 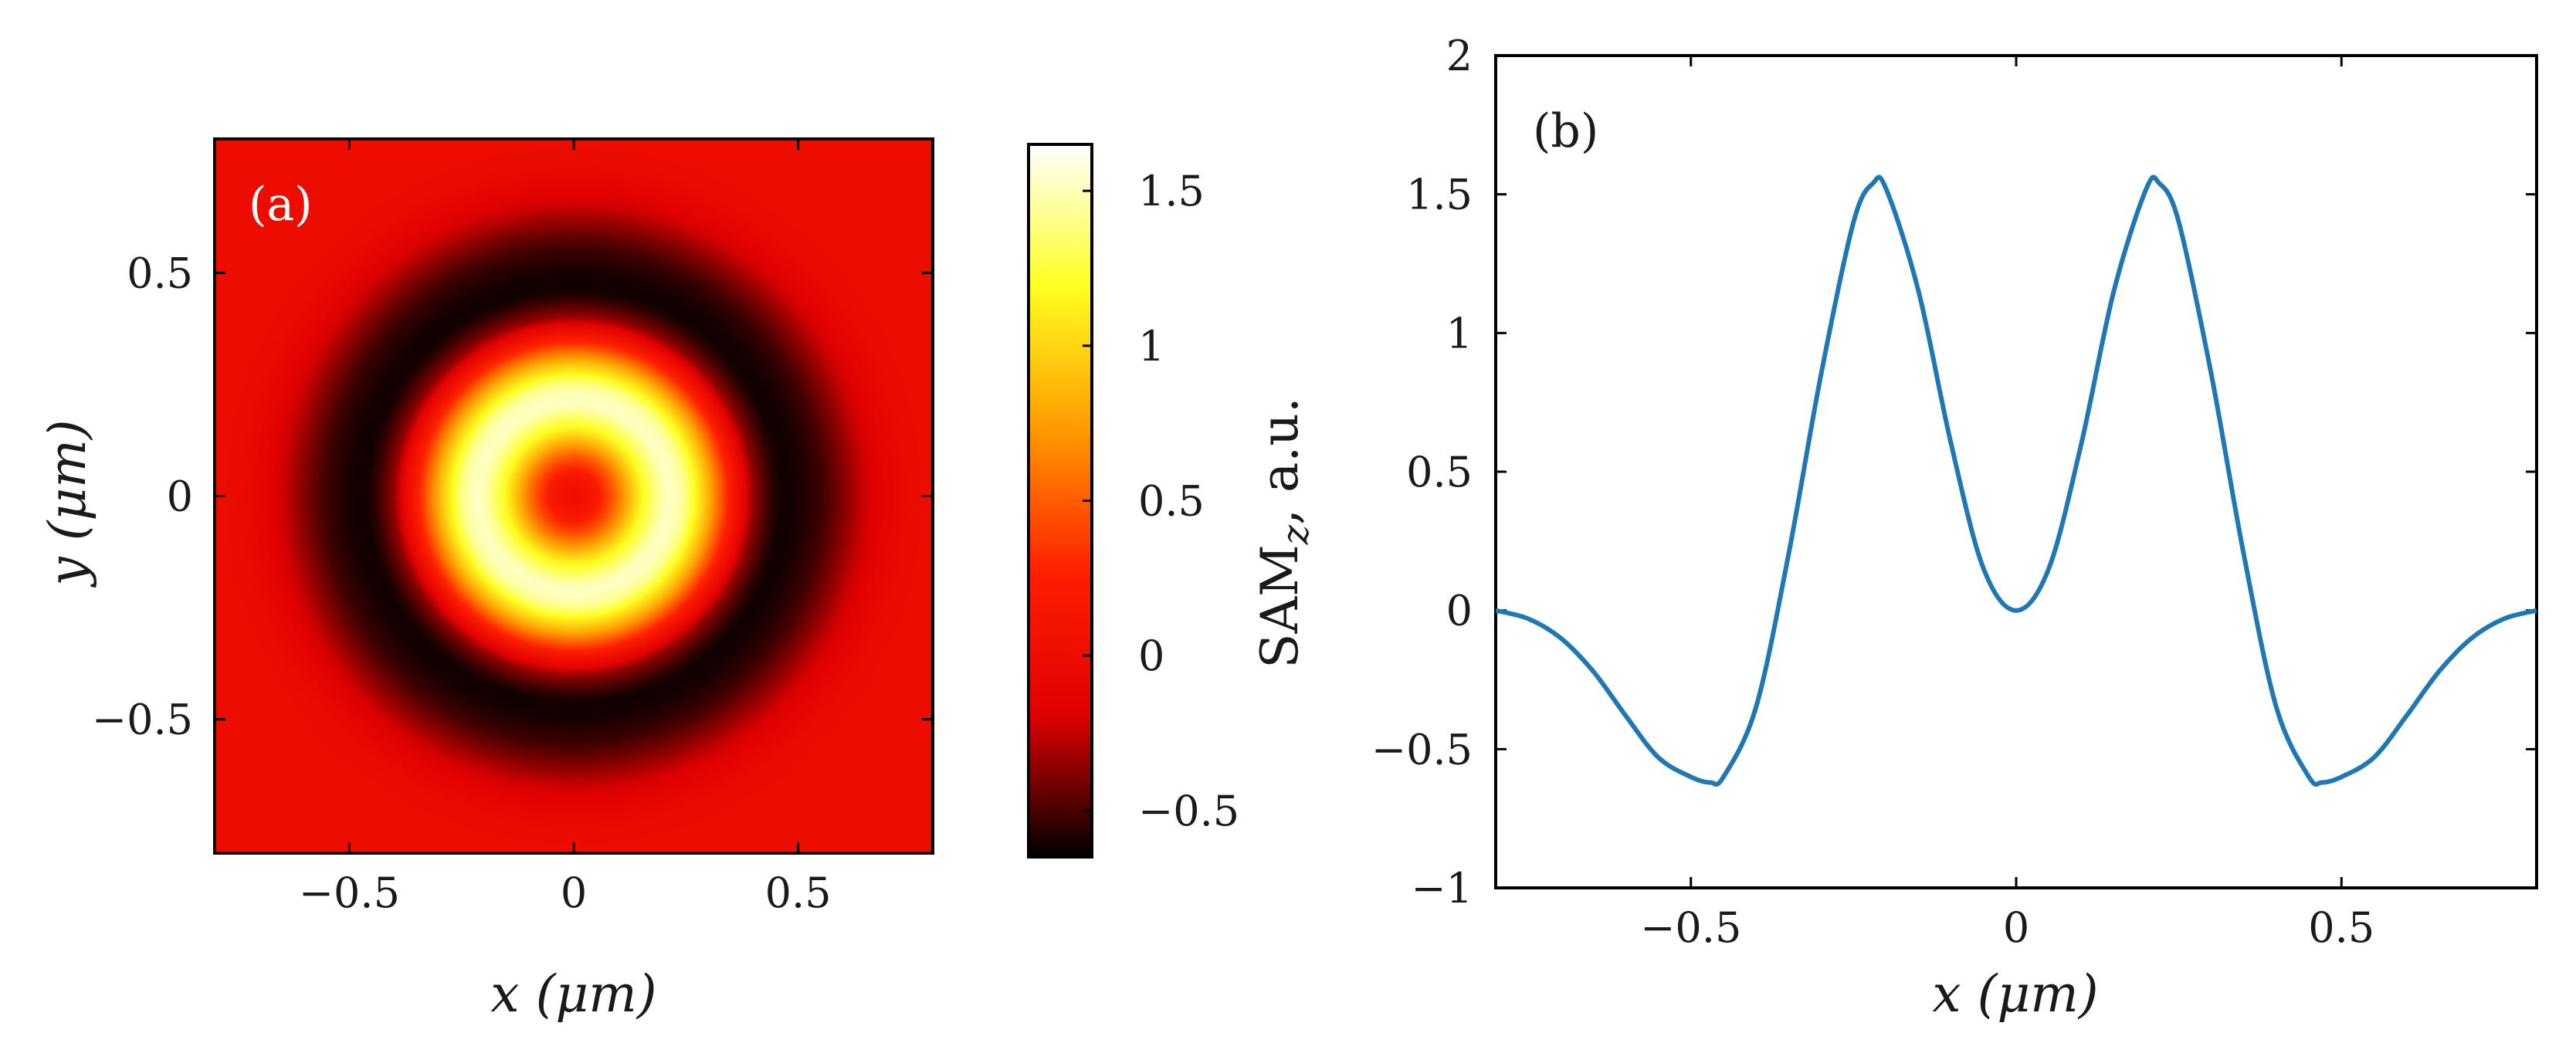 I want to click on heatmap-y-axis-label: y (μm), so click(x=67, y=504).